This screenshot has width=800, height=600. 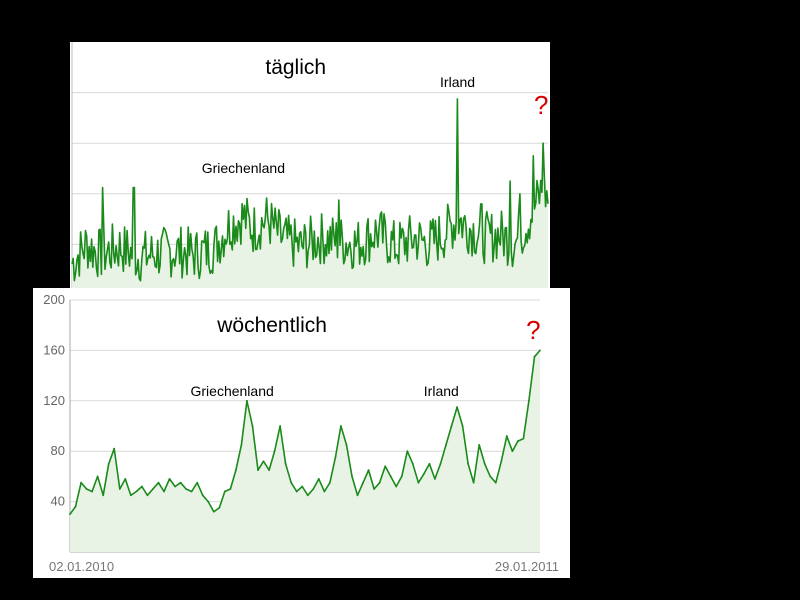 I want to click on daily-chart-title: täglich, so click(x=295, y=67).